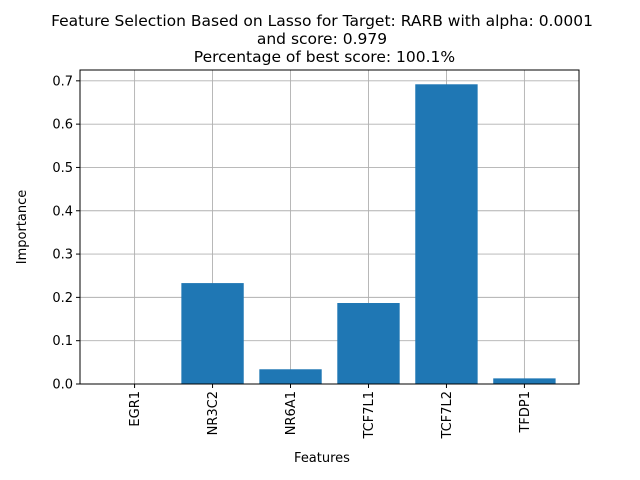  Describe the element at coordinates (62, 81) in the screenshot. I see `y-tick-label: 0.7` at that location.